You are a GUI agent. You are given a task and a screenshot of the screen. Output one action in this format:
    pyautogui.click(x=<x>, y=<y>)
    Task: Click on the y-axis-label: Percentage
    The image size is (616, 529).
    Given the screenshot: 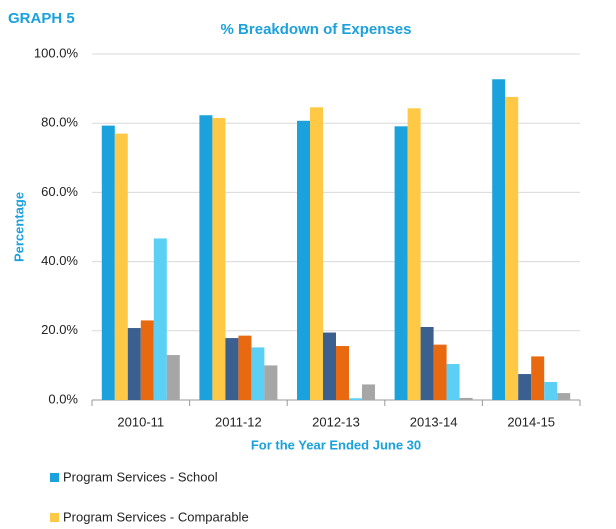 What is the action you would take?
    pyautogui.click(x=18, y=227)
    